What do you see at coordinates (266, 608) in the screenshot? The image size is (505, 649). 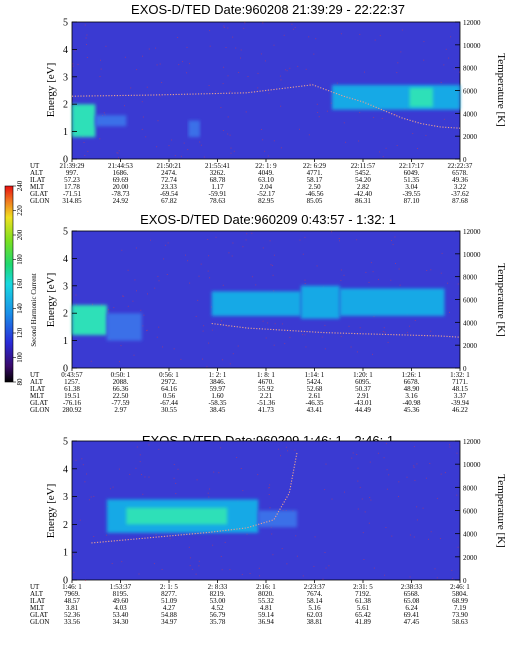 I see `ephem-cell: 4.81` at bounding box center [266, 608].